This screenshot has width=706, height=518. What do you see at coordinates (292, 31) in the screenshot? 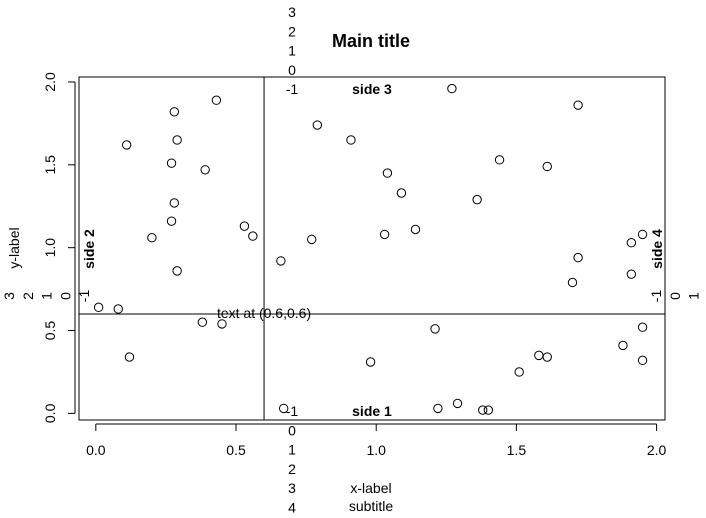
I see `top-line-number: 2` at bounding box center [292, 31].